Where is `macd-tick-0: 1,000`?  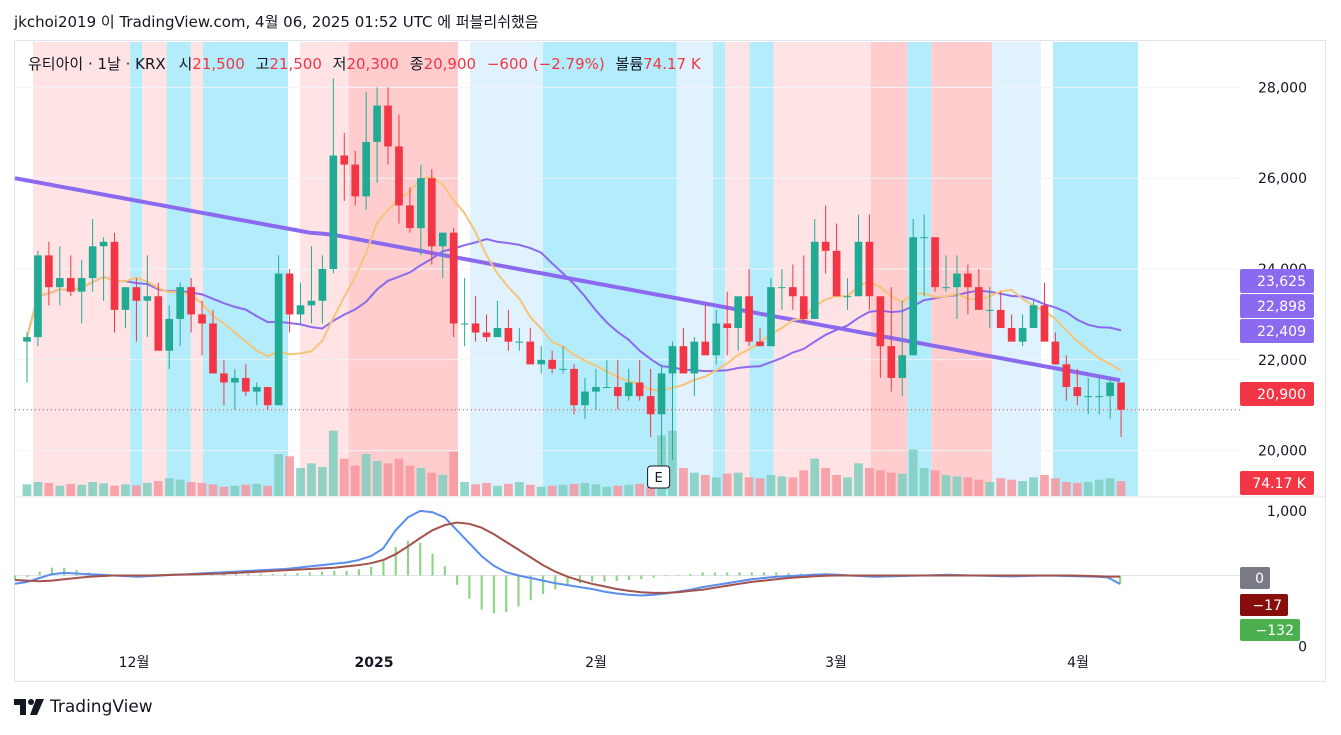
macd-tick-0: 1,000 is located at coordinates (1287, 512).